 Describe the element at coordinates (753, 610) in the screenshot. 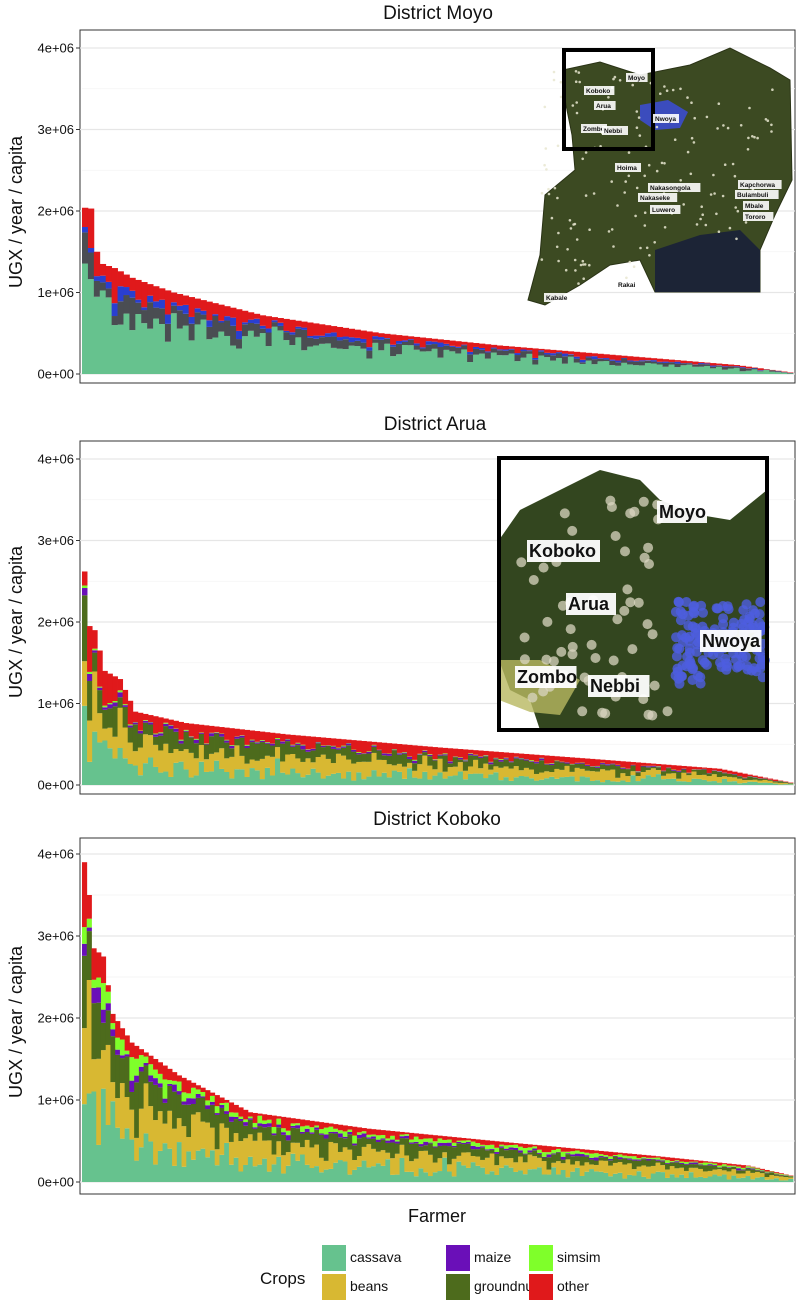

I see `zoom-point-nwoya` at that location.